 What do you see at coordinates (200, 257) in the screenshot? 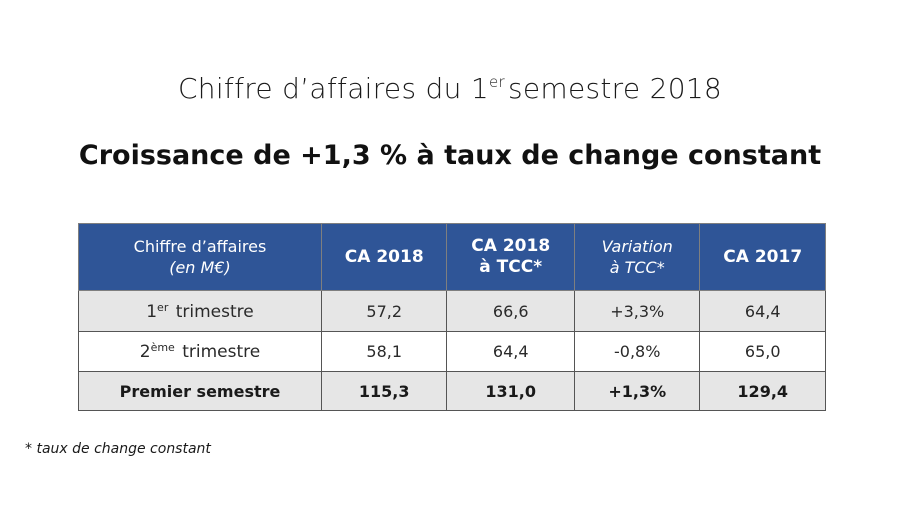
I see `header-label: Chiffre d’affaires (en M€)` at bounding box center [200, 257].